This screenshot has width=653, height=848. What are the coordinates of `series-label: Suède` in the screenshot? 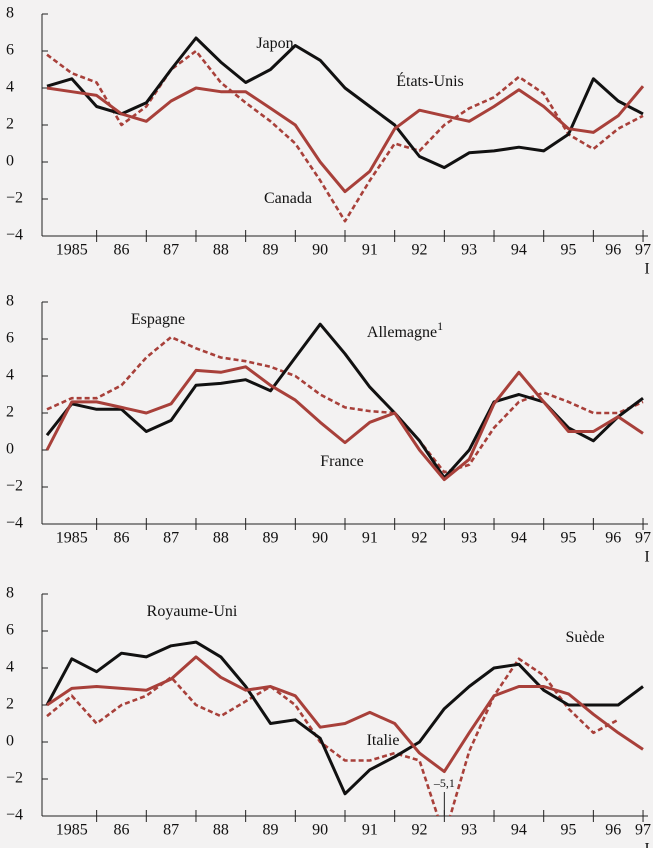 It's located at (584, 637).